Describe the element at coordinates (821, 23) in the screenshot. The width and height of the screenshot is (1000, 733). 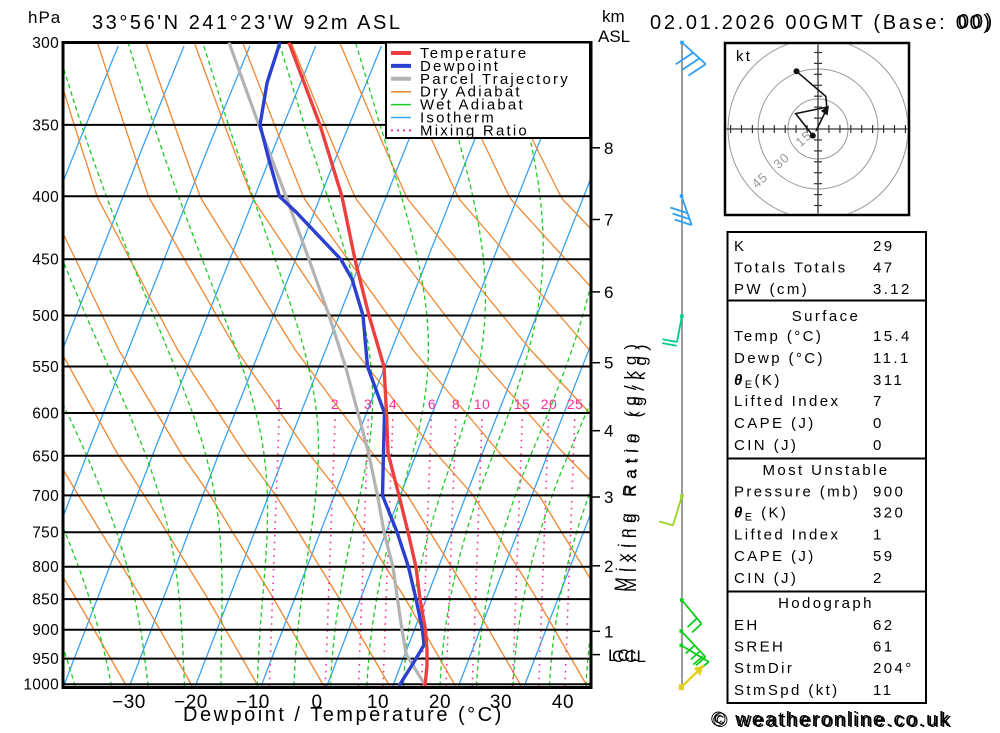
I see `svg-text: 02.01.2026 00GMT (Base: 00)` at that location.